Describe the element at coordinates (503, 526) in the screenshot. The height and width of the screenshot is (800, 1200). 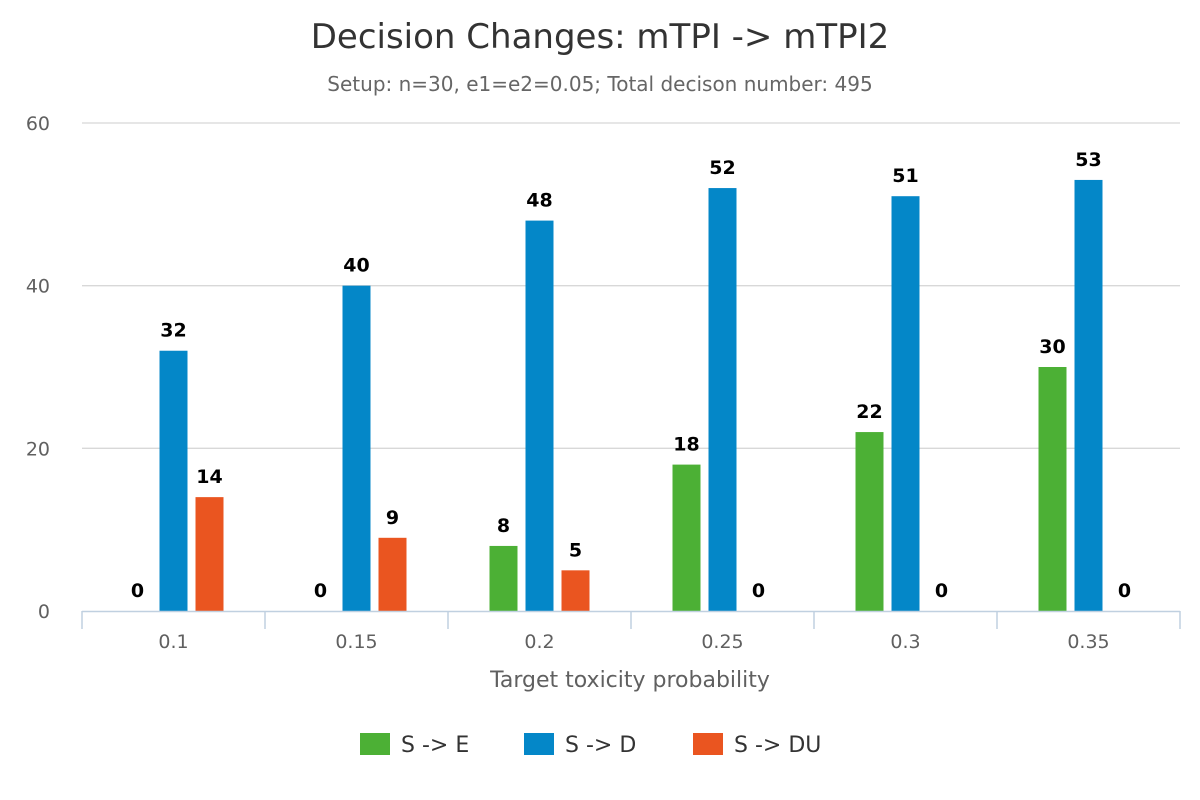
I see `data-label: 8` at that location.